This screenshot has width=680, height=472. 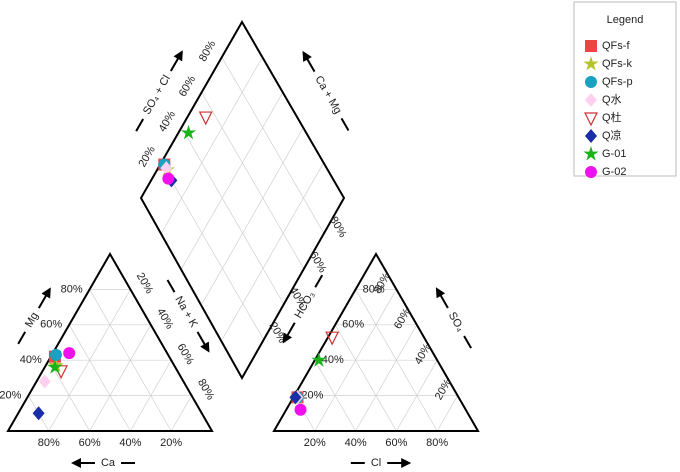 I want to click on axis-title: Cl, so click(x=376, y=463).